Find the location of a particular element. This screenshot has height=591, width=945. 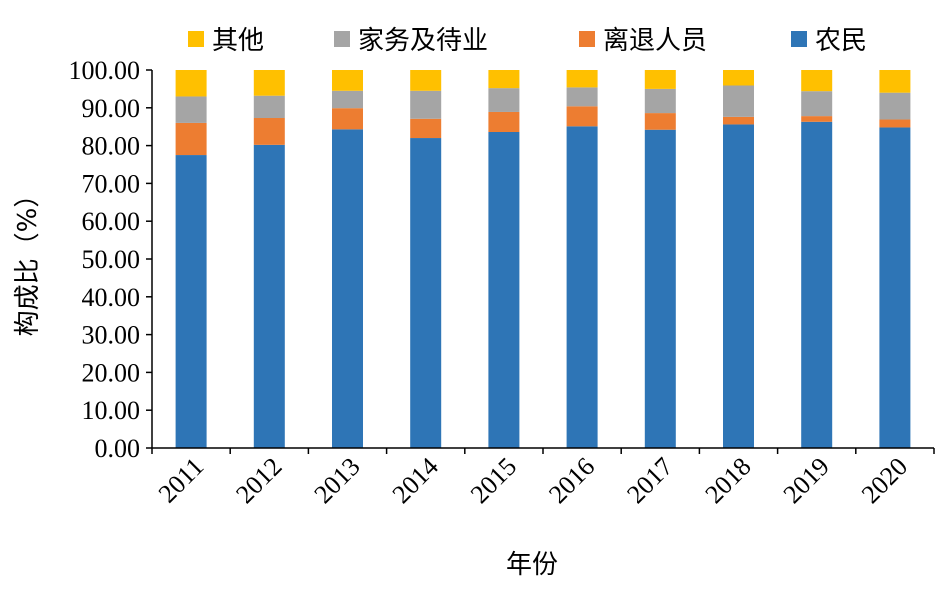

y-tick-label: 20.00 is located at coordinates (111, 372).